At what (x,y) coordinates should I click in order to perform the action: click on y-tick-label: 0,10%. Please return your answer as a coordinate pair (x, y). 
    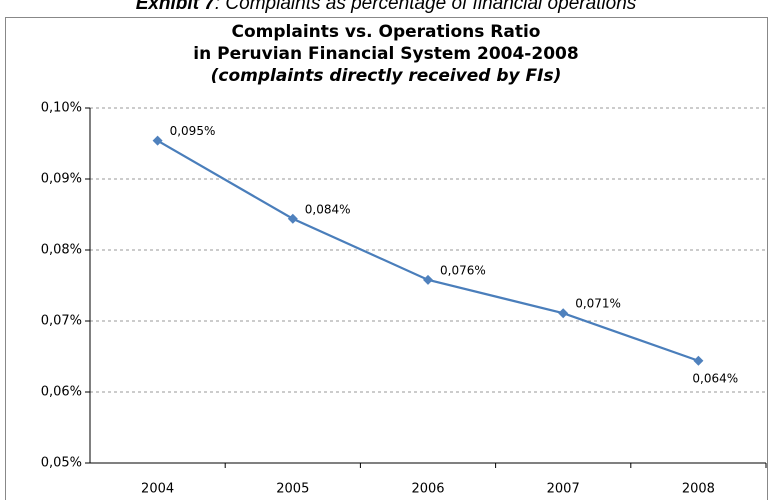
    Looking at the image, I should click on (61, 108).